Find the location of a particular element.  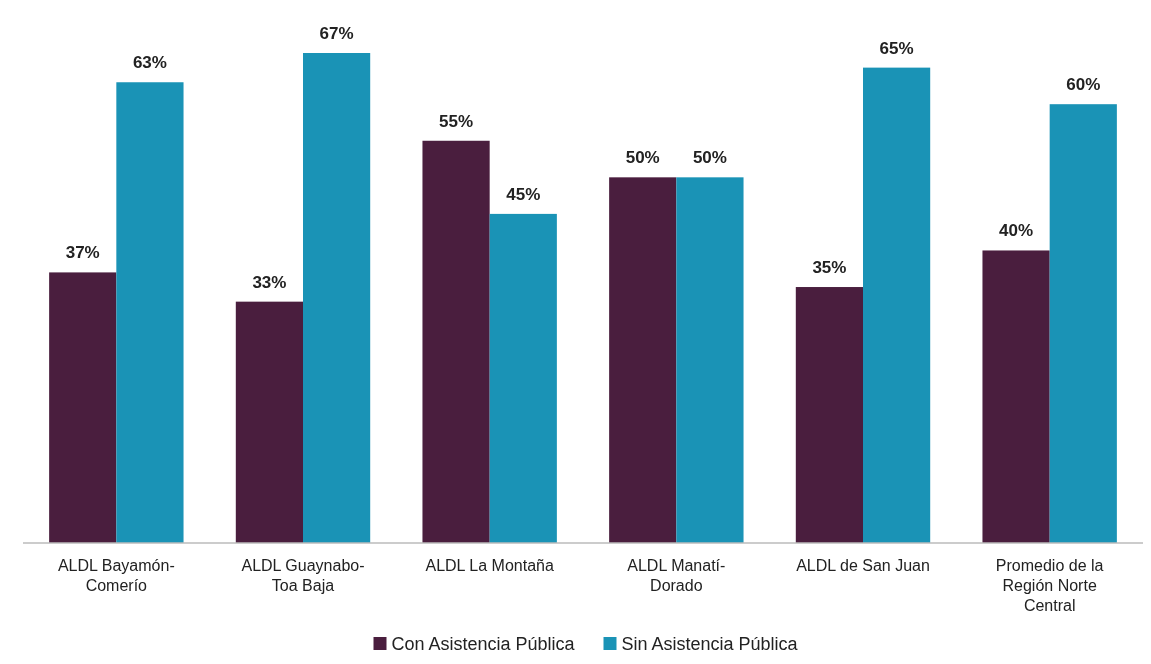

x-tick-label: ALDL La Montaña is located at coordinates (489, 565).